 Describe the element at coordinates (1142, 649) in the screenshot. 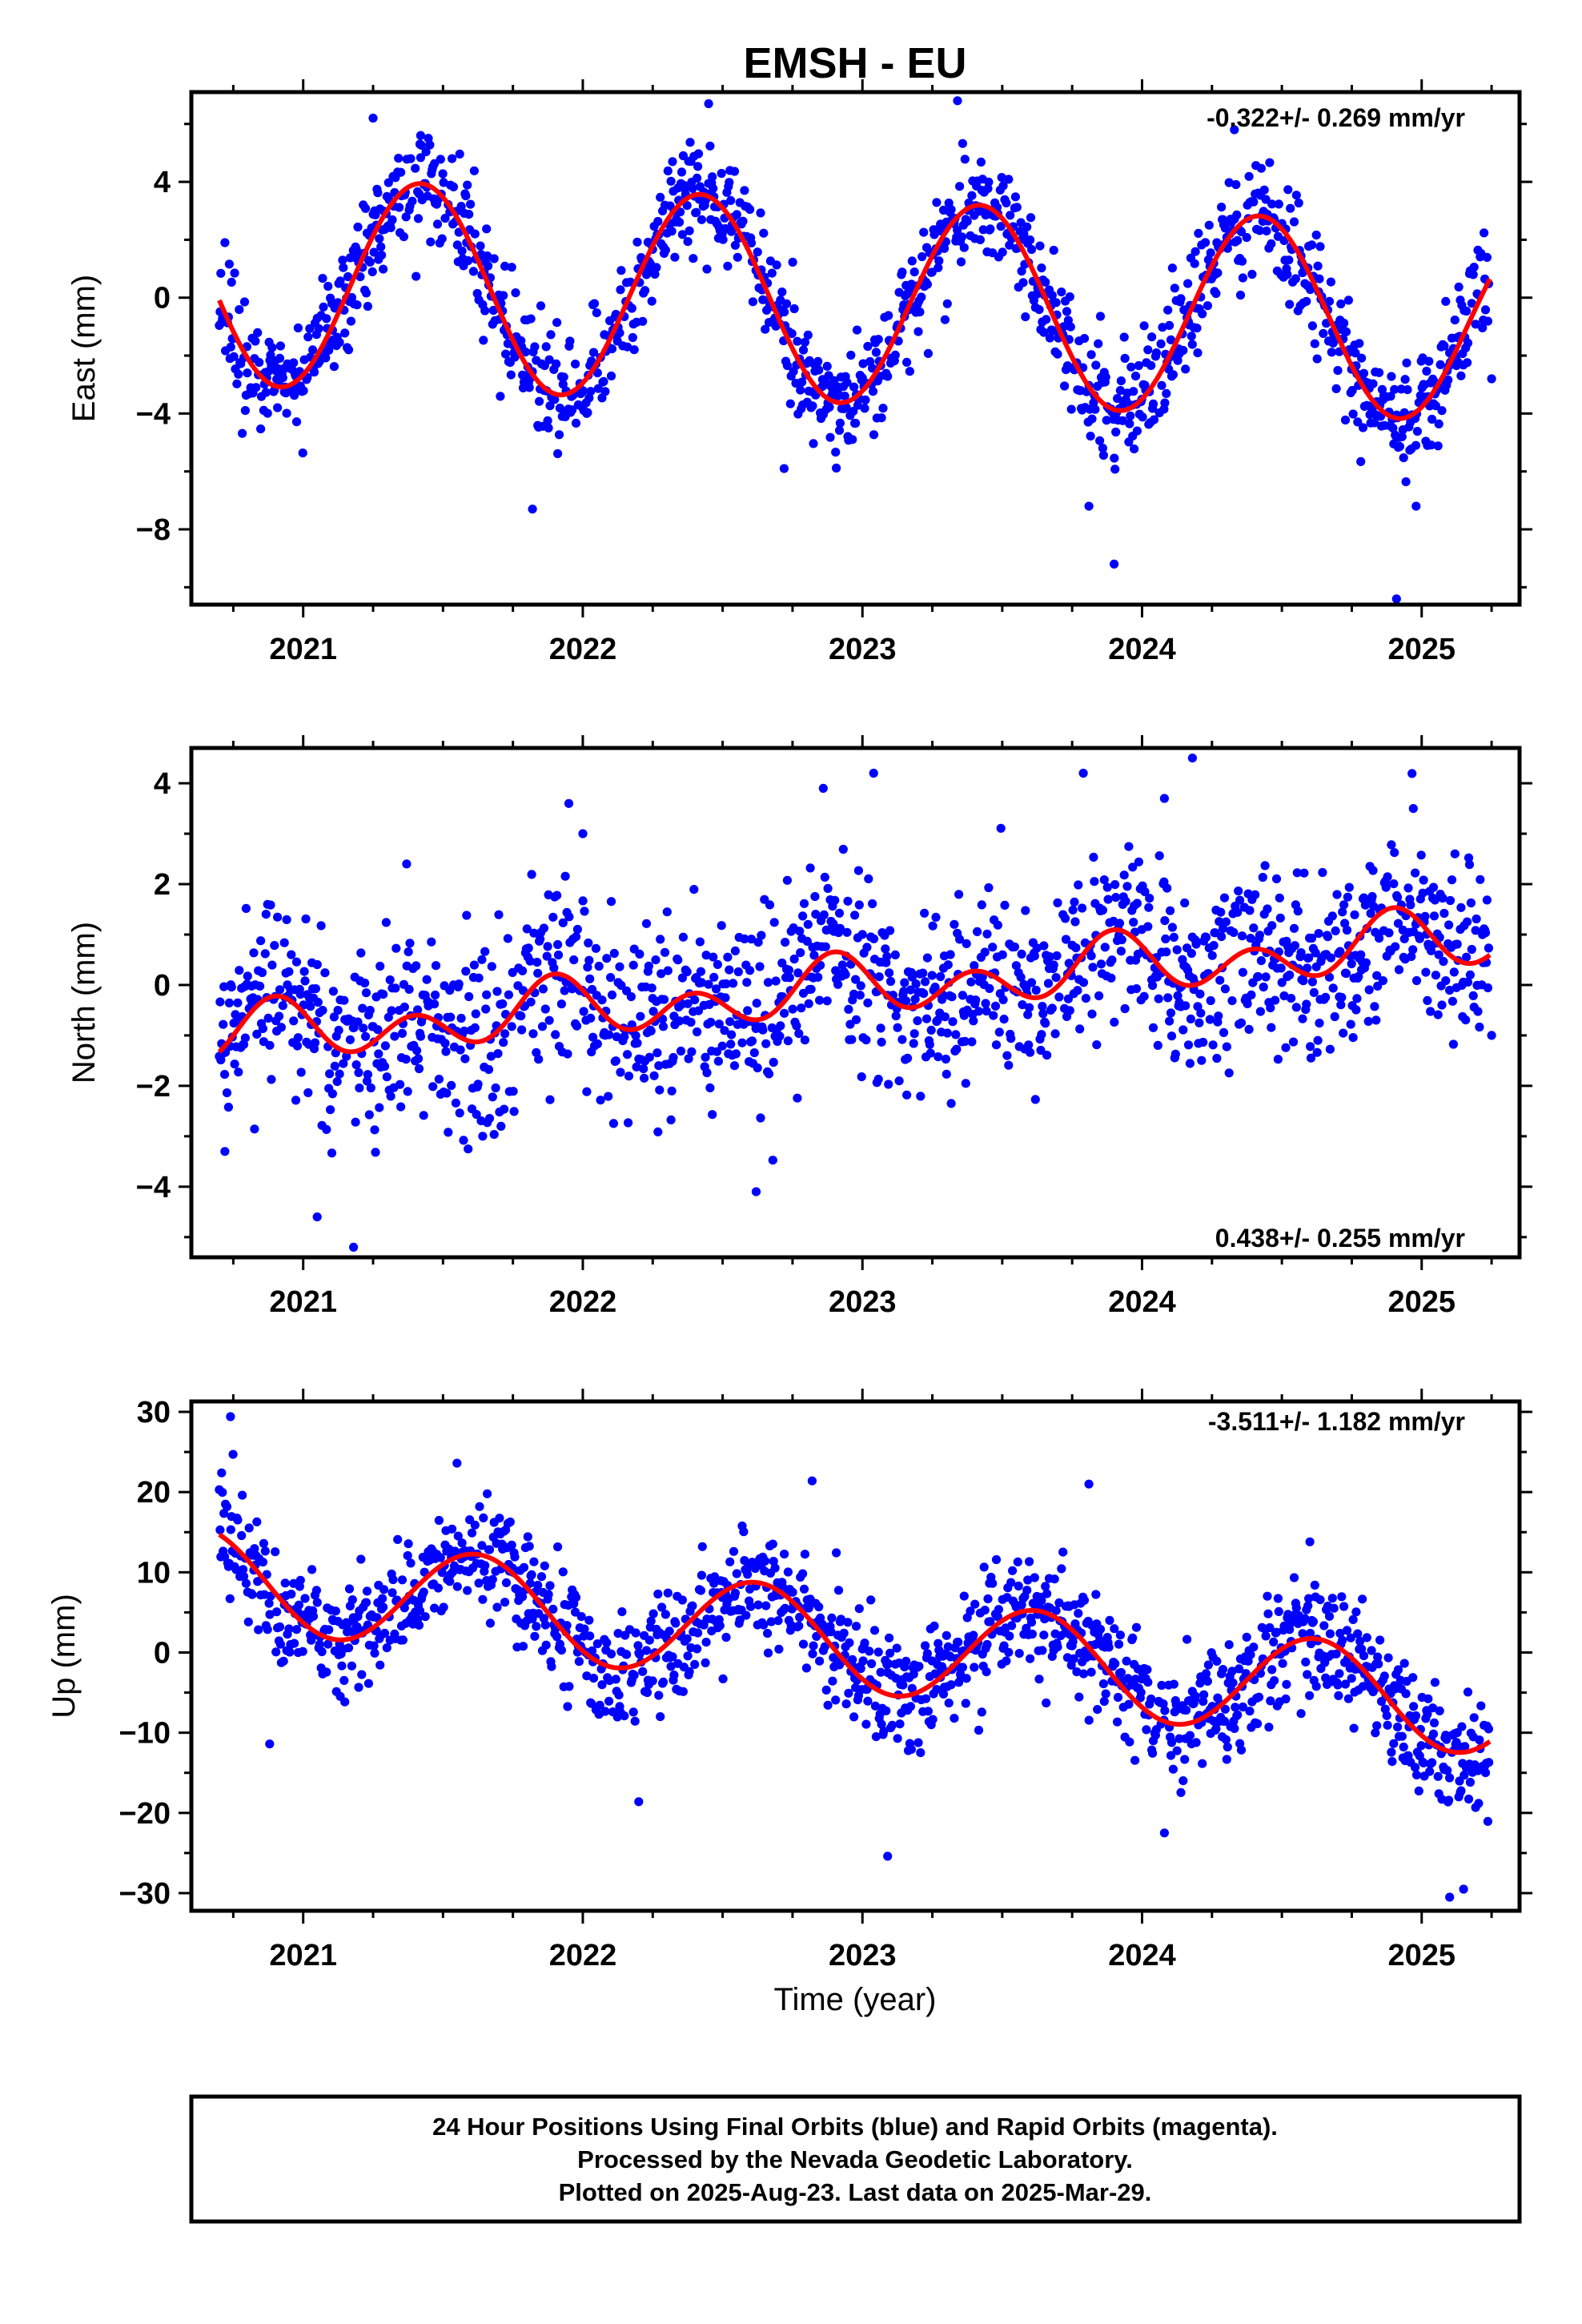

I see `x-tick-label: 2024` at that location.